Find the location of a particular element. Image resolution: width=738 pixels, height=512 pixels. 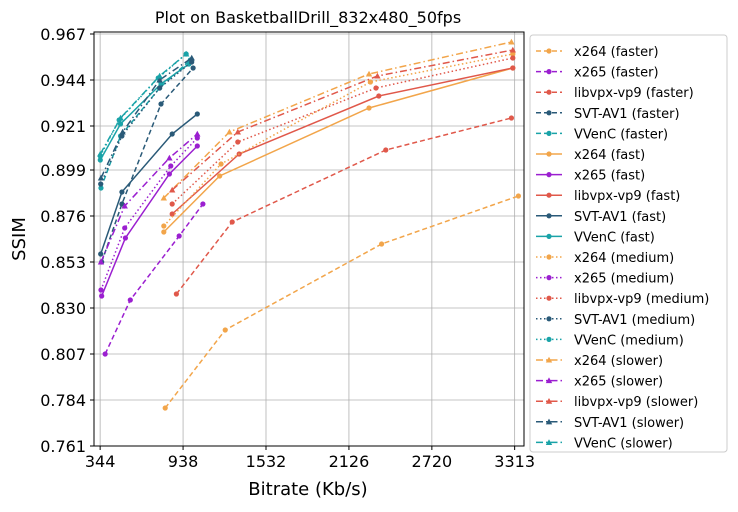

legend-item-svt-av1-fast: SVT-AV1 (fast) is located at coordinates (601, 217).